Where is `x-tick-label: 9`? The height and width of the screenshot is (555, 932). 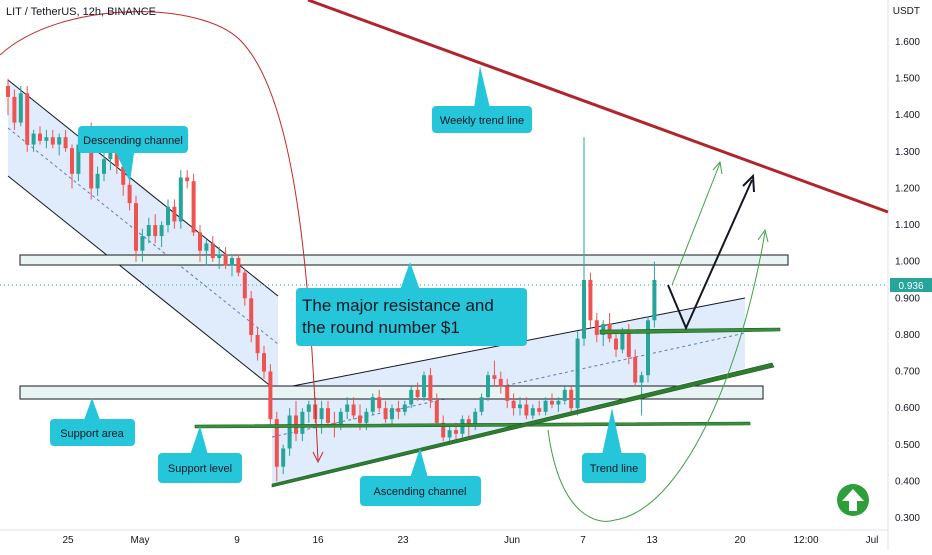
x-tick-label: 9 is located at coordinates (237, 540).